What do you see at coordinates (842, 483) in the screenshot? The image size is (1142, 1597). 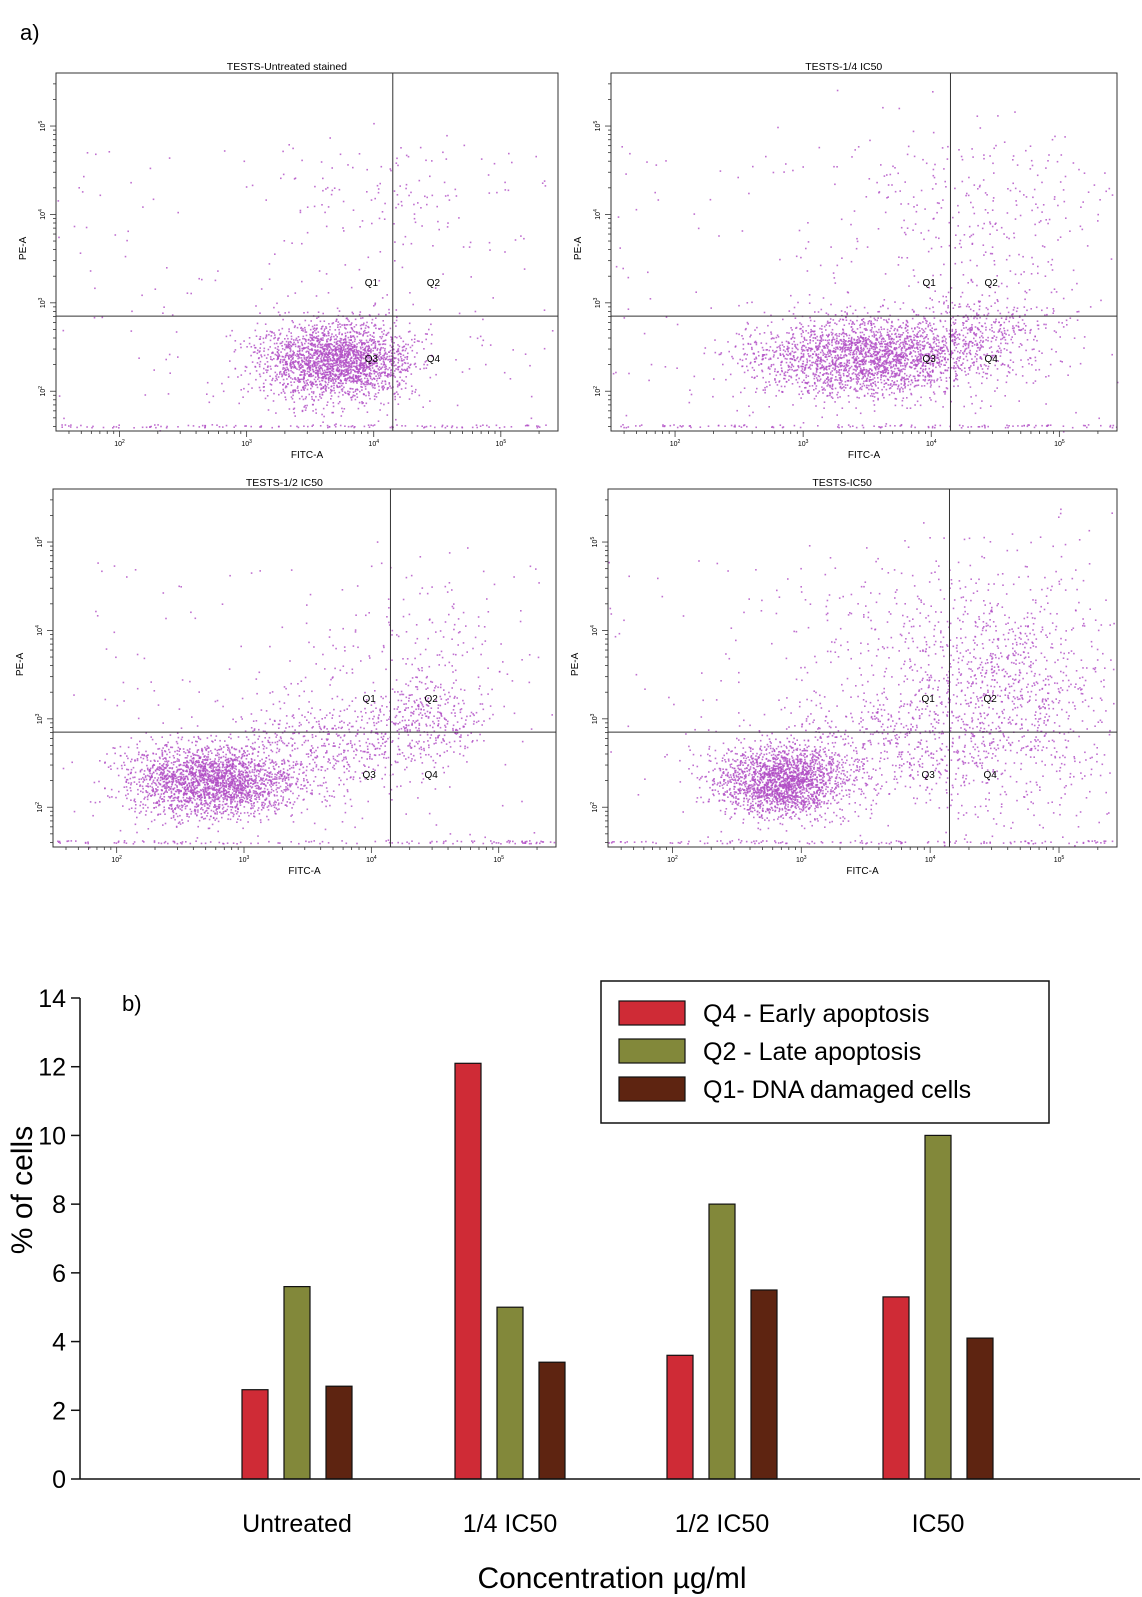 I see `flow-plot-title: TESTS-IC50` at bounding box center [842, 483].